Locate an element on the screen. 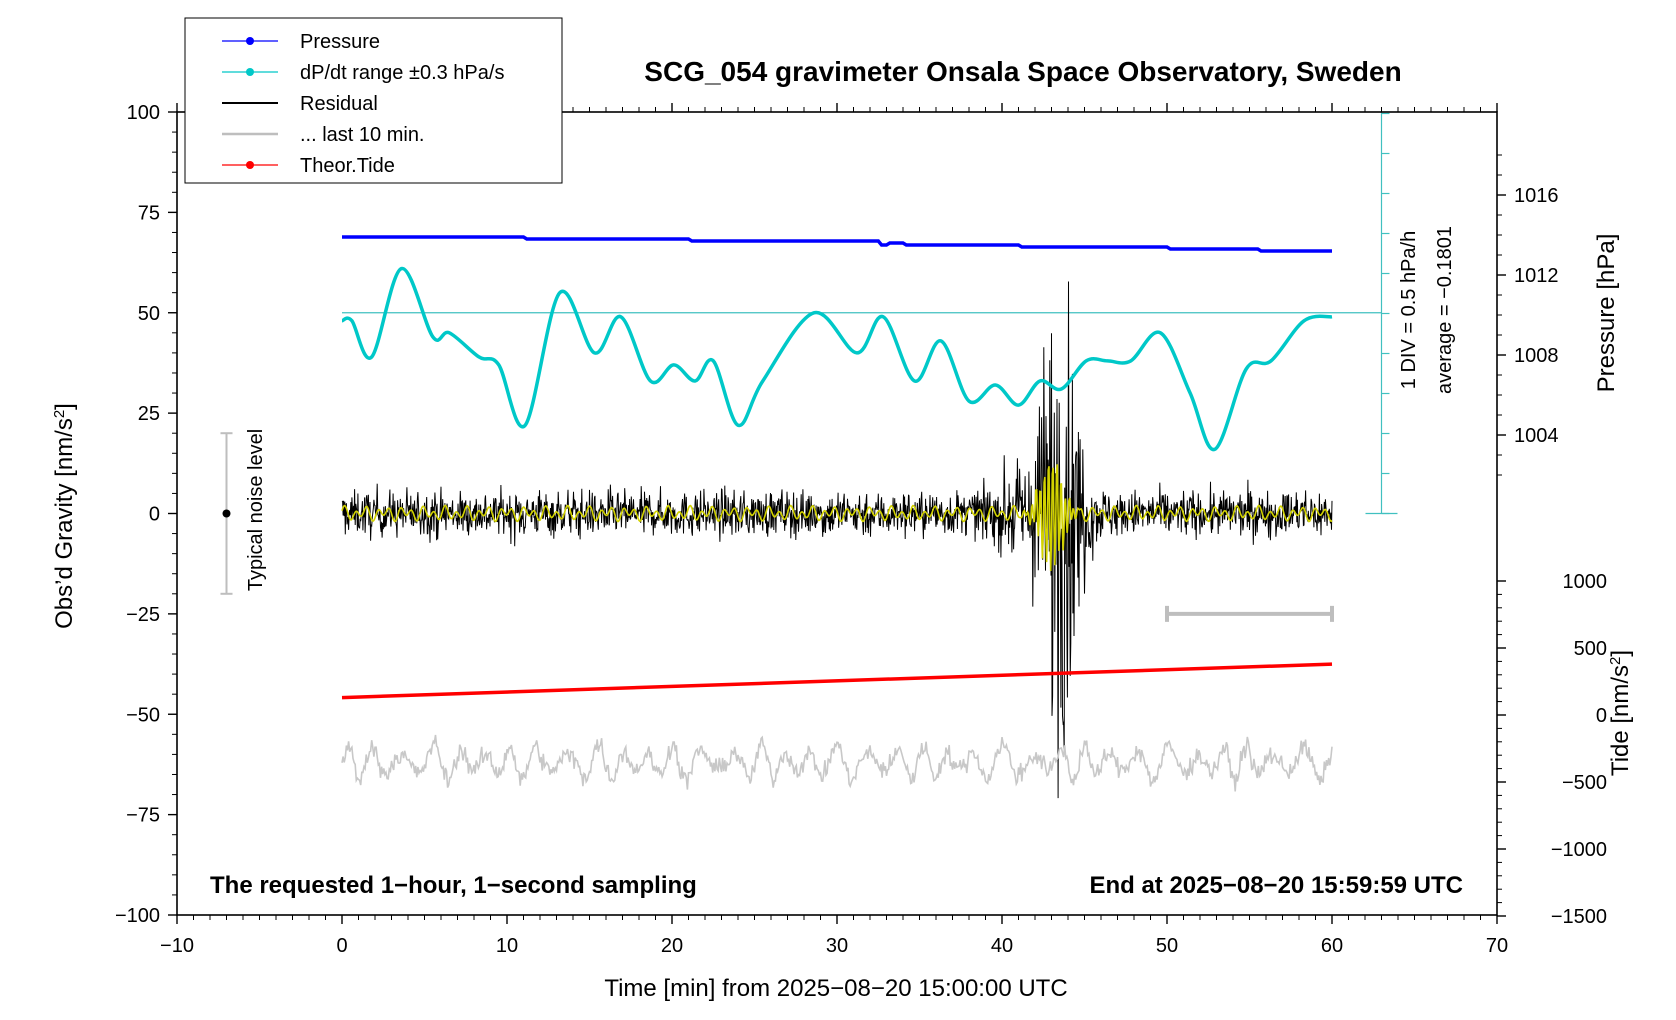 The height and width of the screenshot is (1020, 1676). noise-bar-center is located at coordinates (226, 513).